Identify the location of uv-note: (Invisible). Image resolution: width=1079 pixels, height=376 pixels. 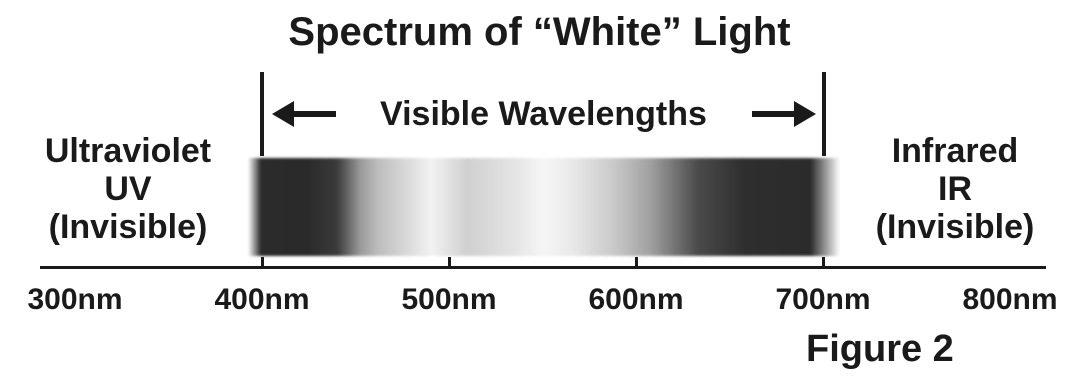
(128, 227).